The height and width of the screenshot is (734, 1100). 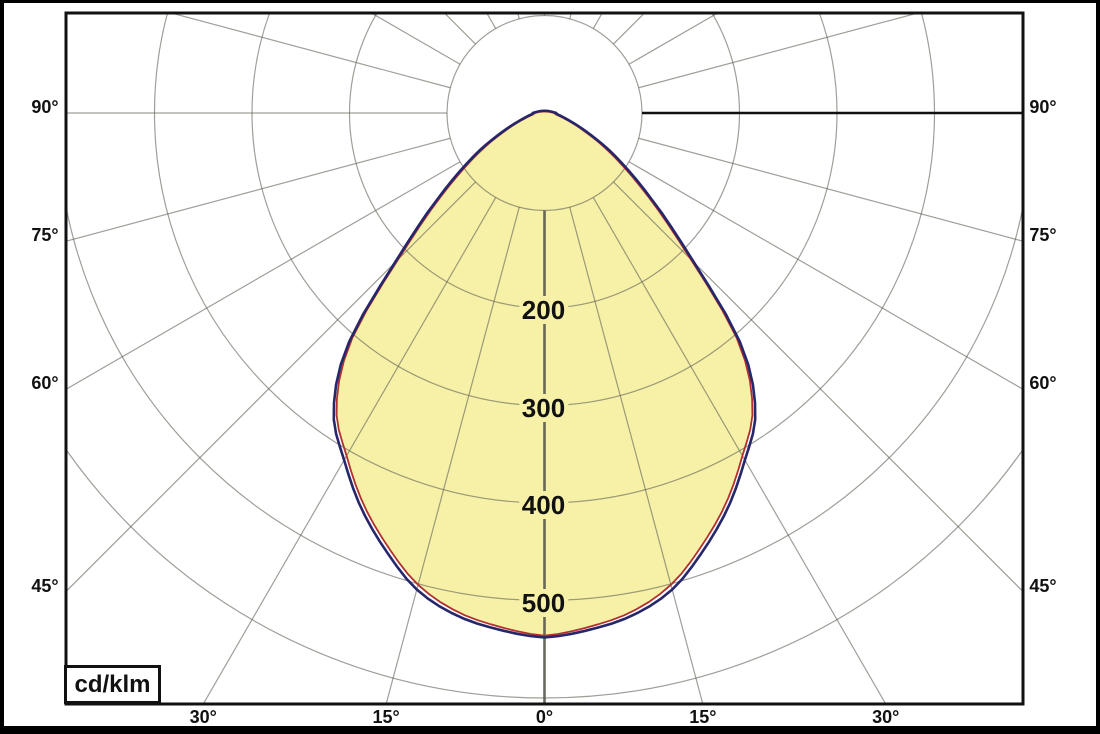 I want to click on grid-radial-15deg, so click(x=636, y=455).